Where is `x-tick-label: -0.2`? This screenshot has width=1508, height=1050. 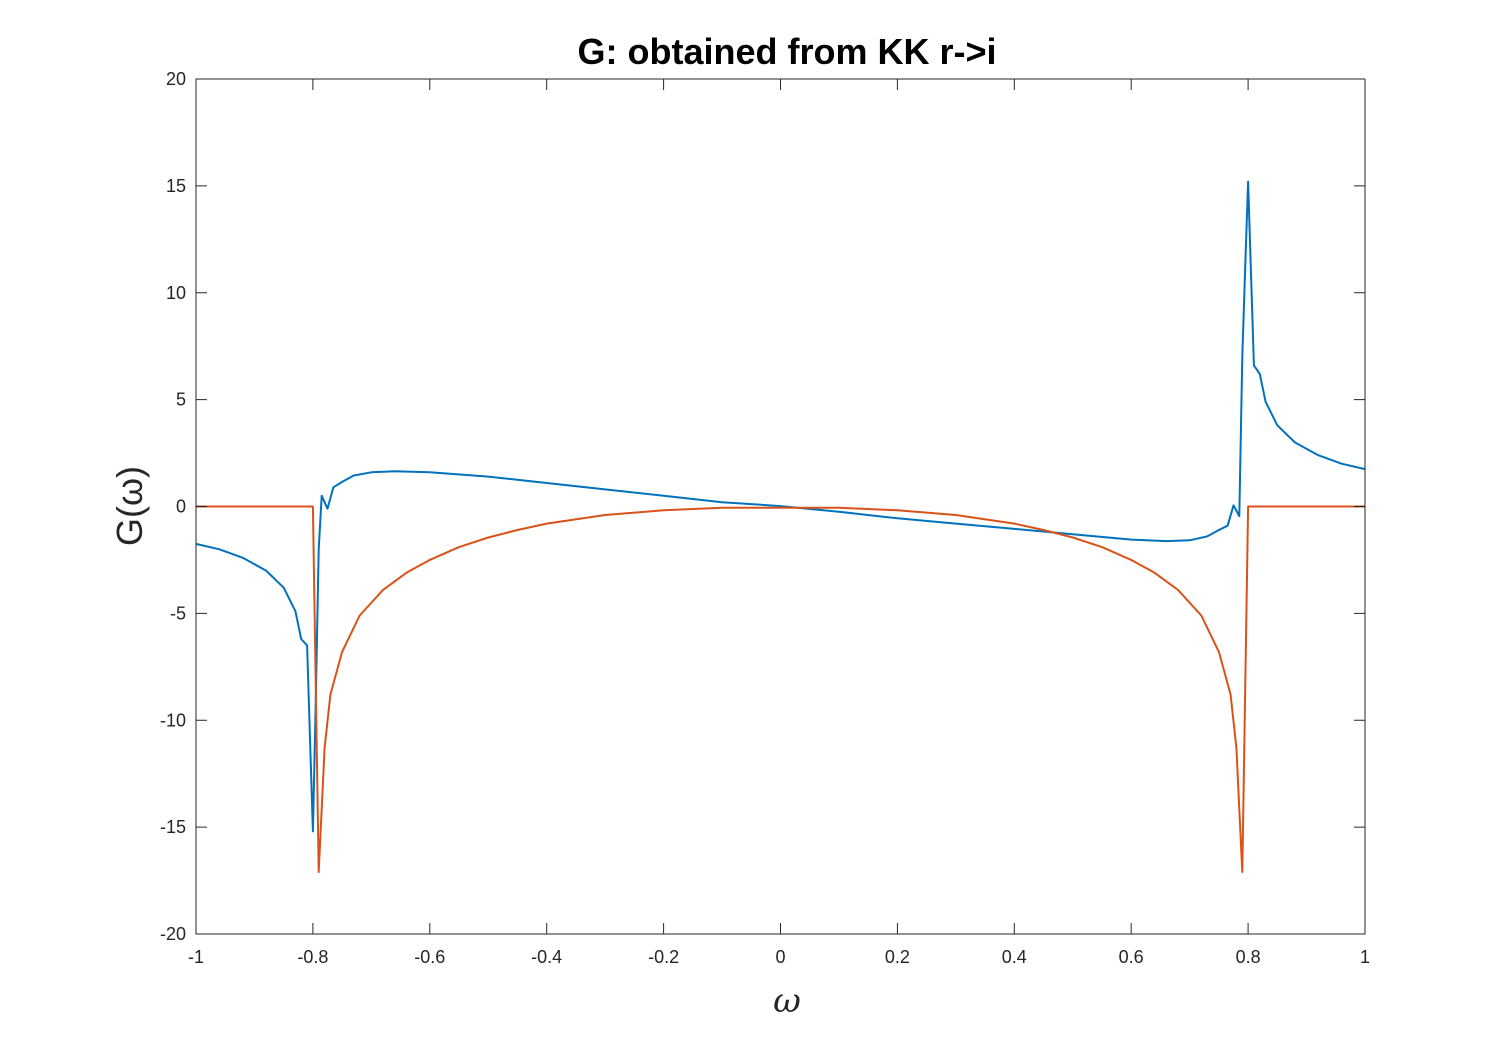 x-tick-label: -0.2 is located at coordinates (663, 957).